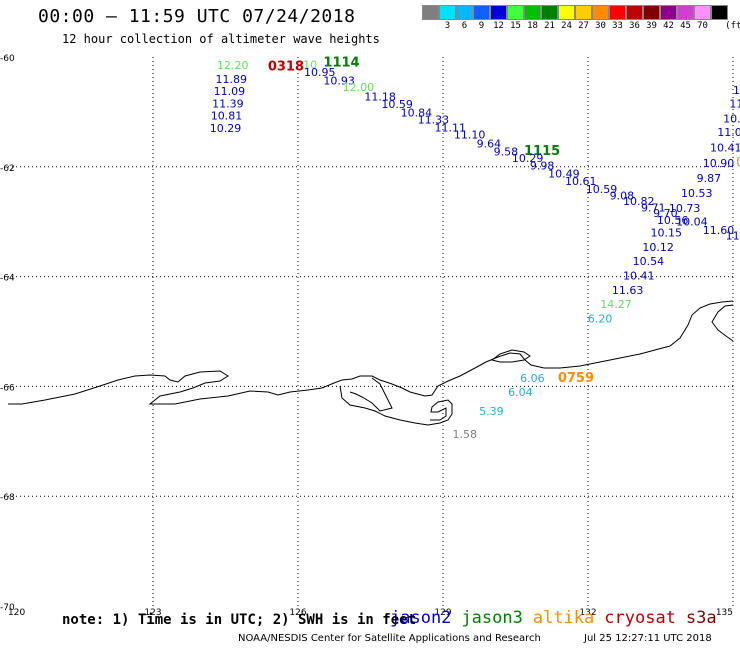 This screenshot has height=650, width=740. What do you see at coordinates (685, 208) in the screenshot?
I see `wave-height-label: 10.73` at bounding box center [685, 208].